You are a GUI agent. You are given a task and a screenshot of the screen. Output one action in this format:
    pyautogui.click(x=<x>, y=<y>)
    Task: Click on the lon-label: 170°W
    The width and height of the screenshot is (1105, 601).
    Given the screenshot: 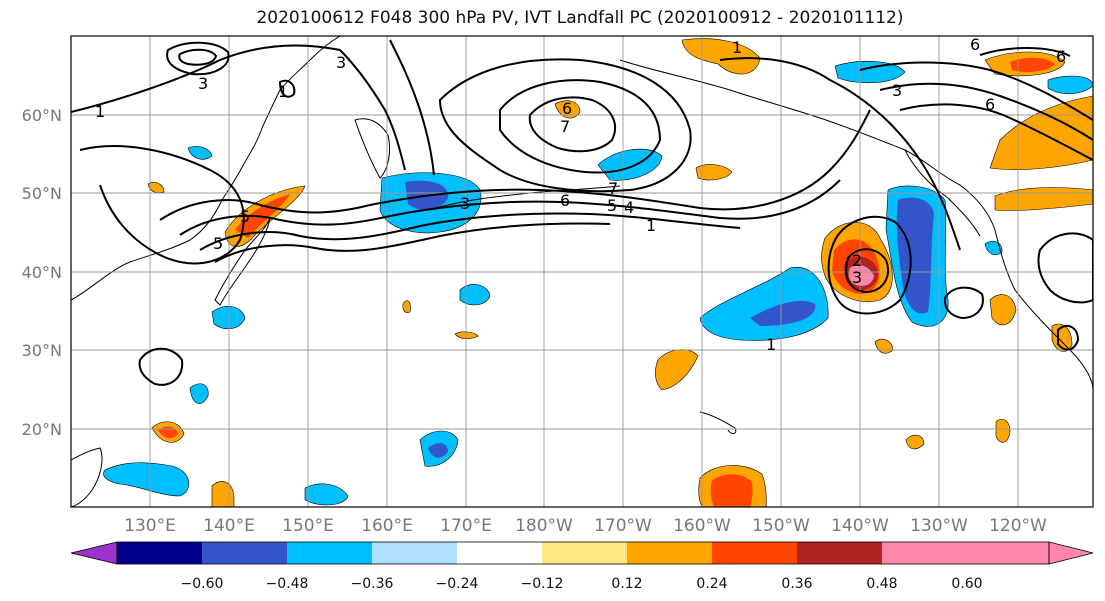 What is the action you would take?
    pyautogui.click(x=623, y=526)
    